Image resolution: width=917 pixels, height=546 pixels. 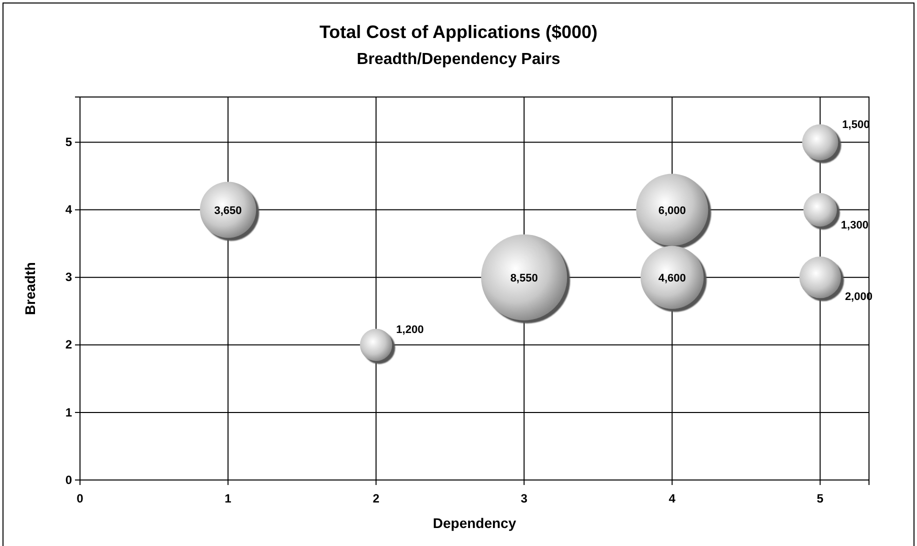 What do you see at coordinates (68, 277) in the screenshot?
I see `y-tick-label: 3` at bounding box center [68, 277].